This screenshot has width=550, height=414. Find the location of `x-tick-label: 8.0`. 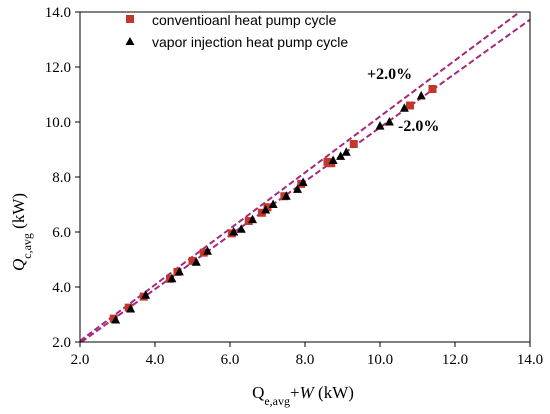

x-tick-label: 8.0 is located at coordinates (305, 360).